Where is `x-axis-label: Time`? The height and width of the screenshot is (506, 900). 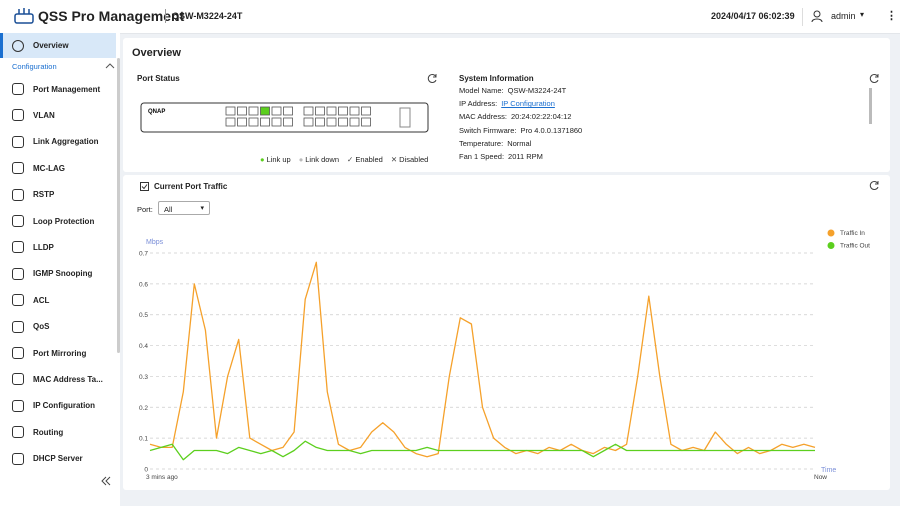 x-axis-label: Time is located at coordinates (828, 470).